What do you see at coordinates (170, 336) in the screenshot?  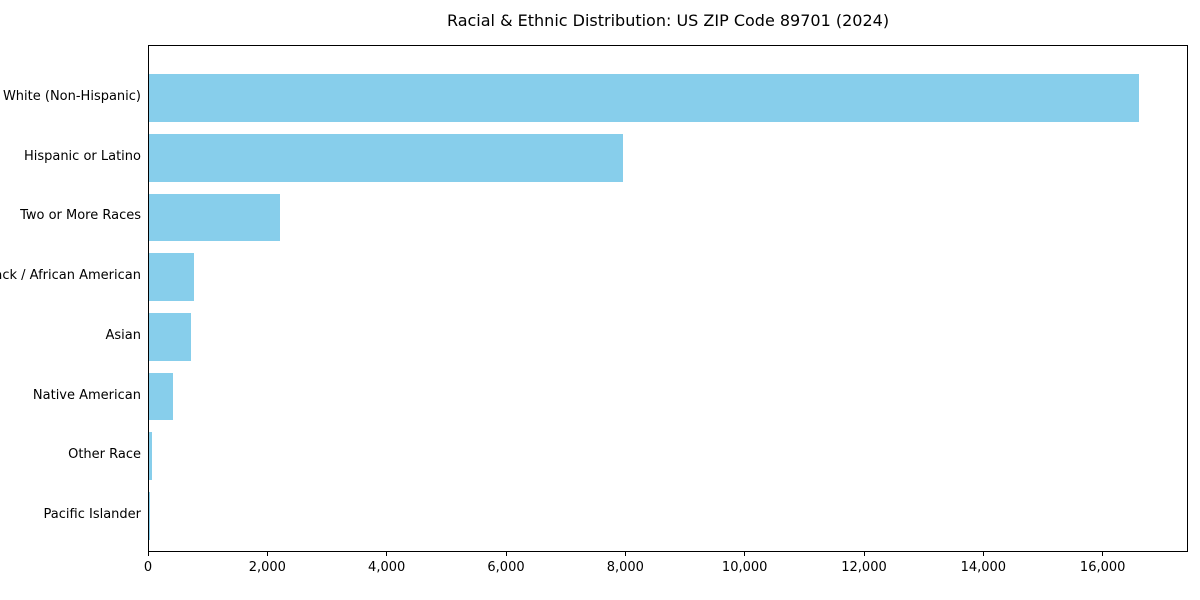 I see `bar-asian` at bounding box center [170, 336].